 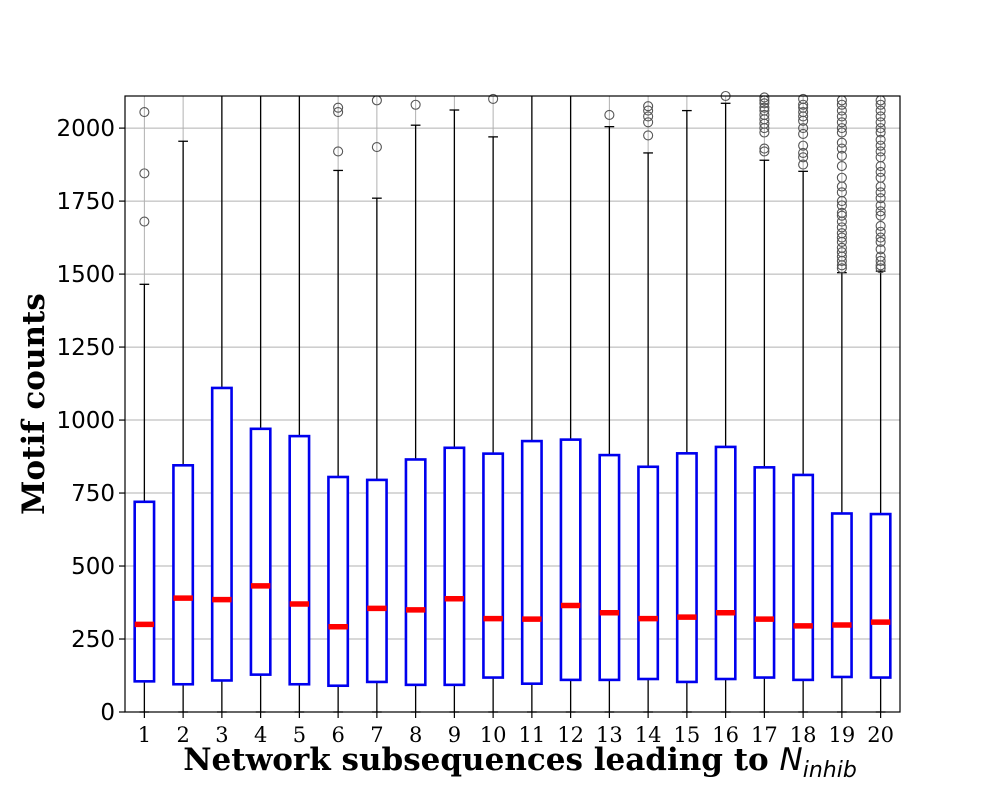 What do you see at coordinates (376, 735) in the screenshot?
I see `x-tick-label: 7` at bounding box center [376, 735].